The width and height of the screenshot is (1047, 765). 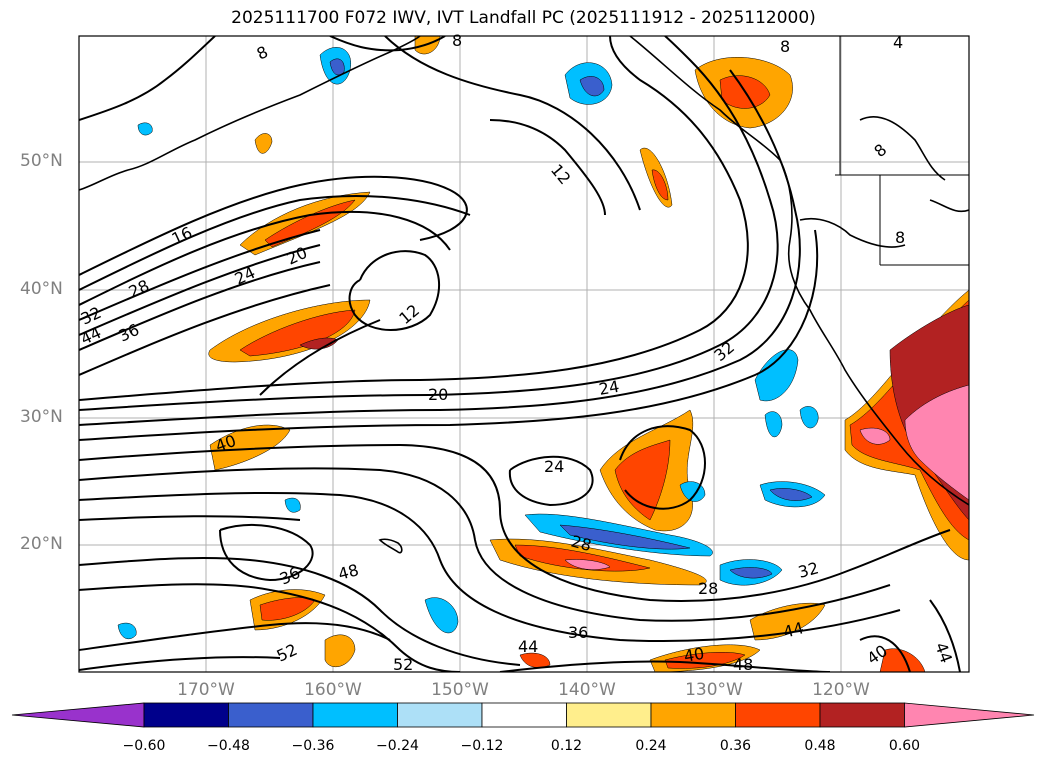 What do you see at coordinates (808, 570) in the screenshot?
I see `contour-label: 32` at bounding box center [808, 570].